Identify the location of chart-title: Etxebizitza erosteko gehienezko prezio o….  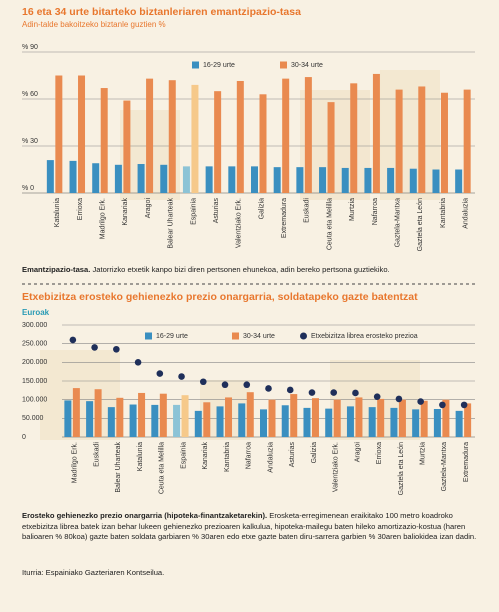
(220, 297).